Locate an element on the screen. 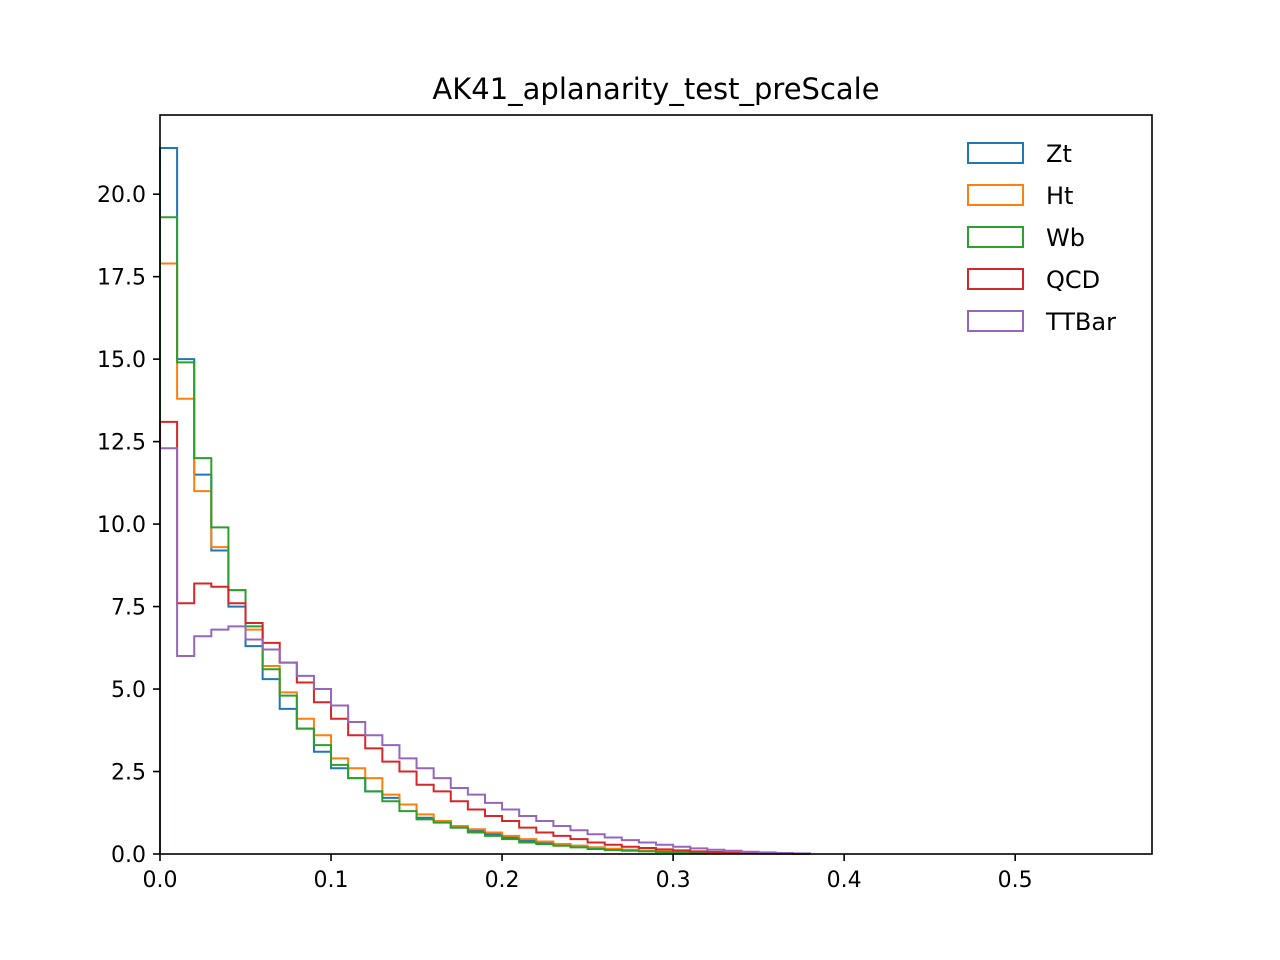 This screenshot has height=960, width=1280. legend-label-qcd: QCD is located at coordinates (1073, 280).